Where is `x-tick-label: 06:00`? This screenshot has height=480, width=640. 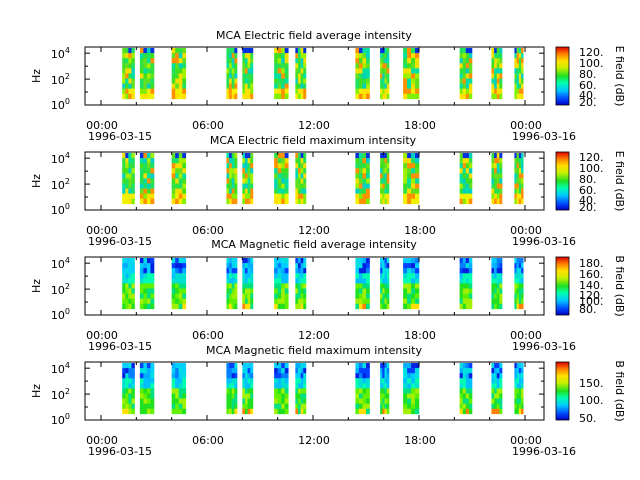
x-tick-label: 06:00 is located at coordinates (208, 335).